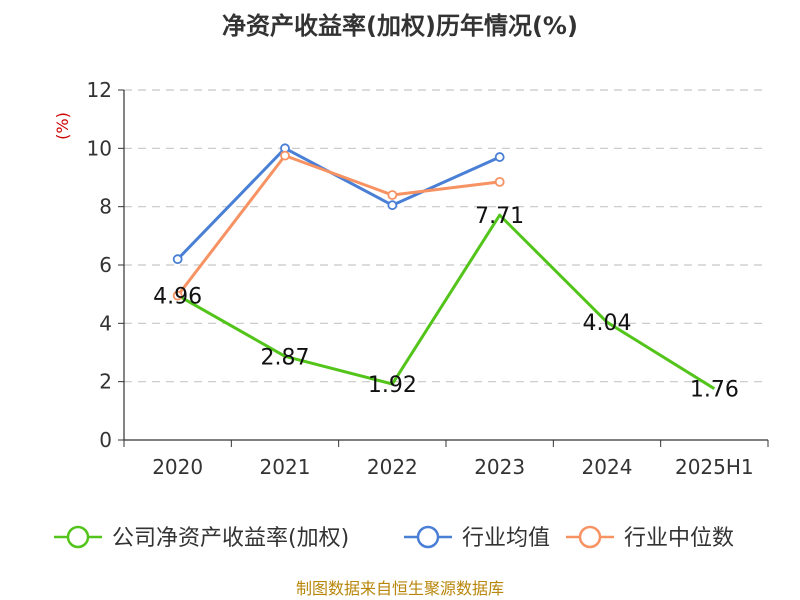 The height and width of the screenshot is (600, 800). Describe the element at coordinates (105, 323) in the screenshot. I see `y-tick-label: 4` at that location.